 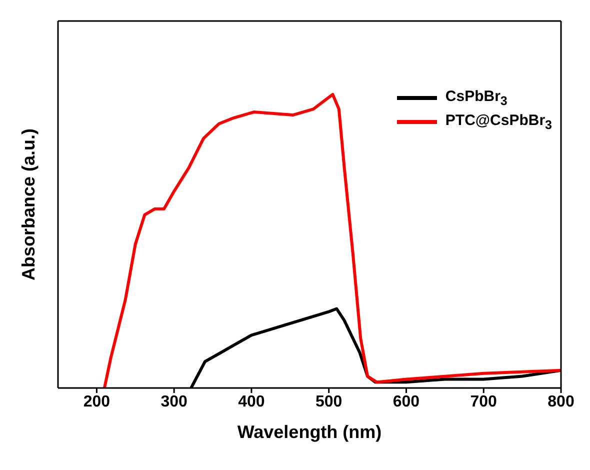 I want to click on legend-label: CsPbBr$_{3}$, so click(x=476, y=98).